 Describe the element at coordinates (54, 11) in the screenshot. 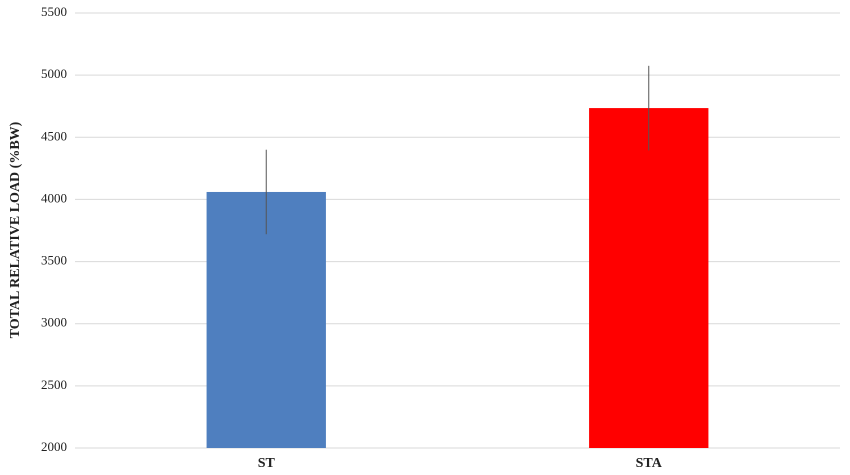

I see `y-tick-label: 5500` at that location.